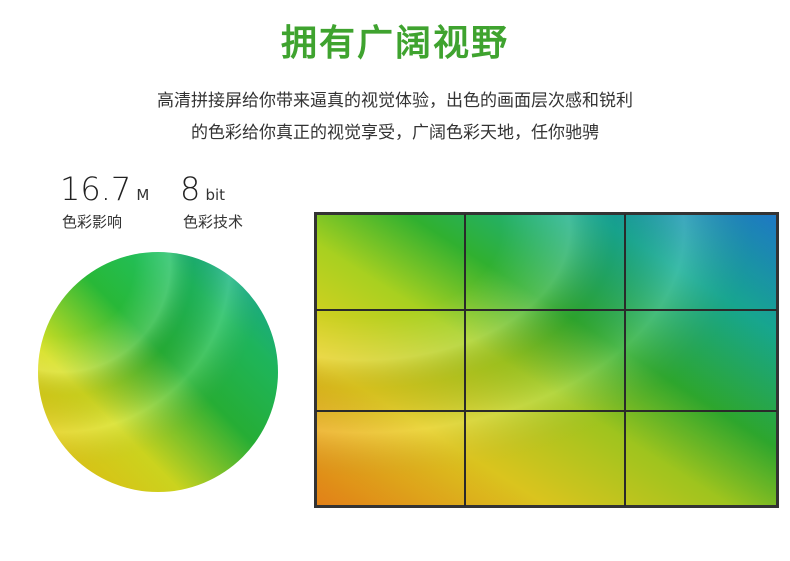  What do you see at coordinates (158, 372) in the screenshot?
I see `color-circle` at bounding box center [158, 372].